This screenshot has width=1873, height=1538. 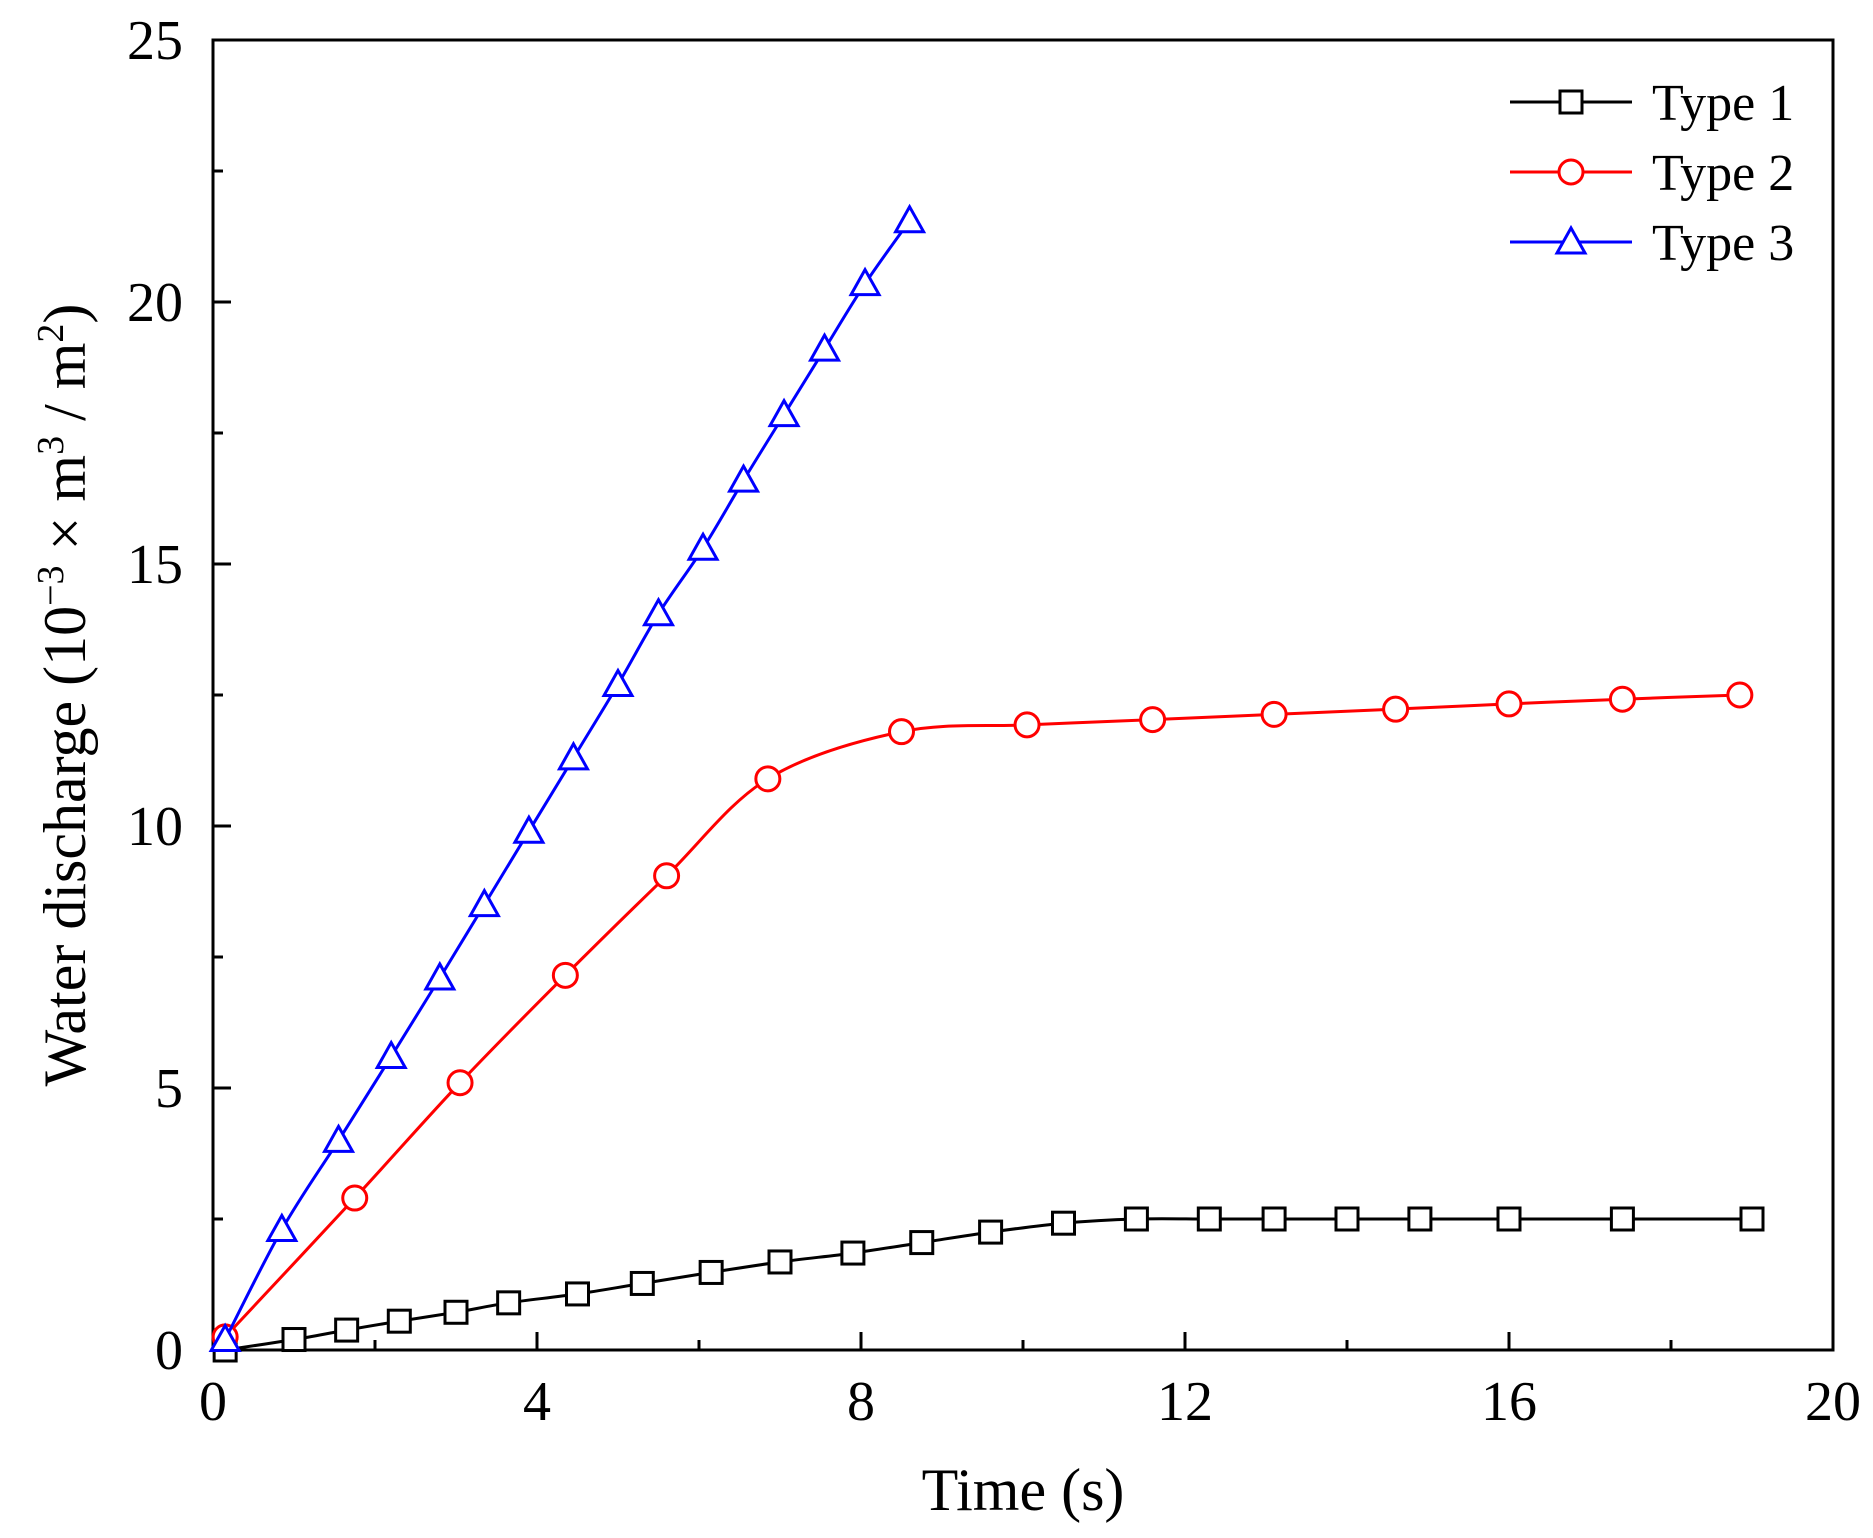 I want to click on legend-marker-circle, so click(x=1571, y=172).